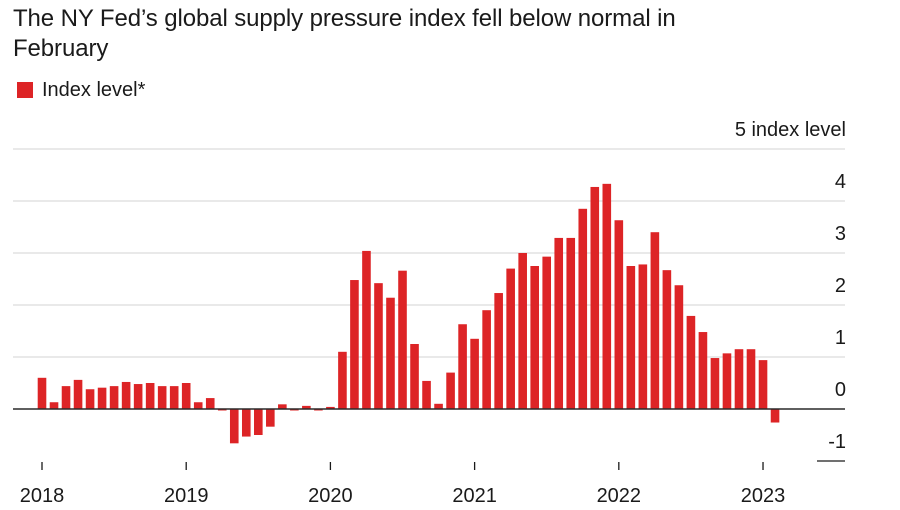  I want to click on y-tick-label: 0, so click(840, 390).